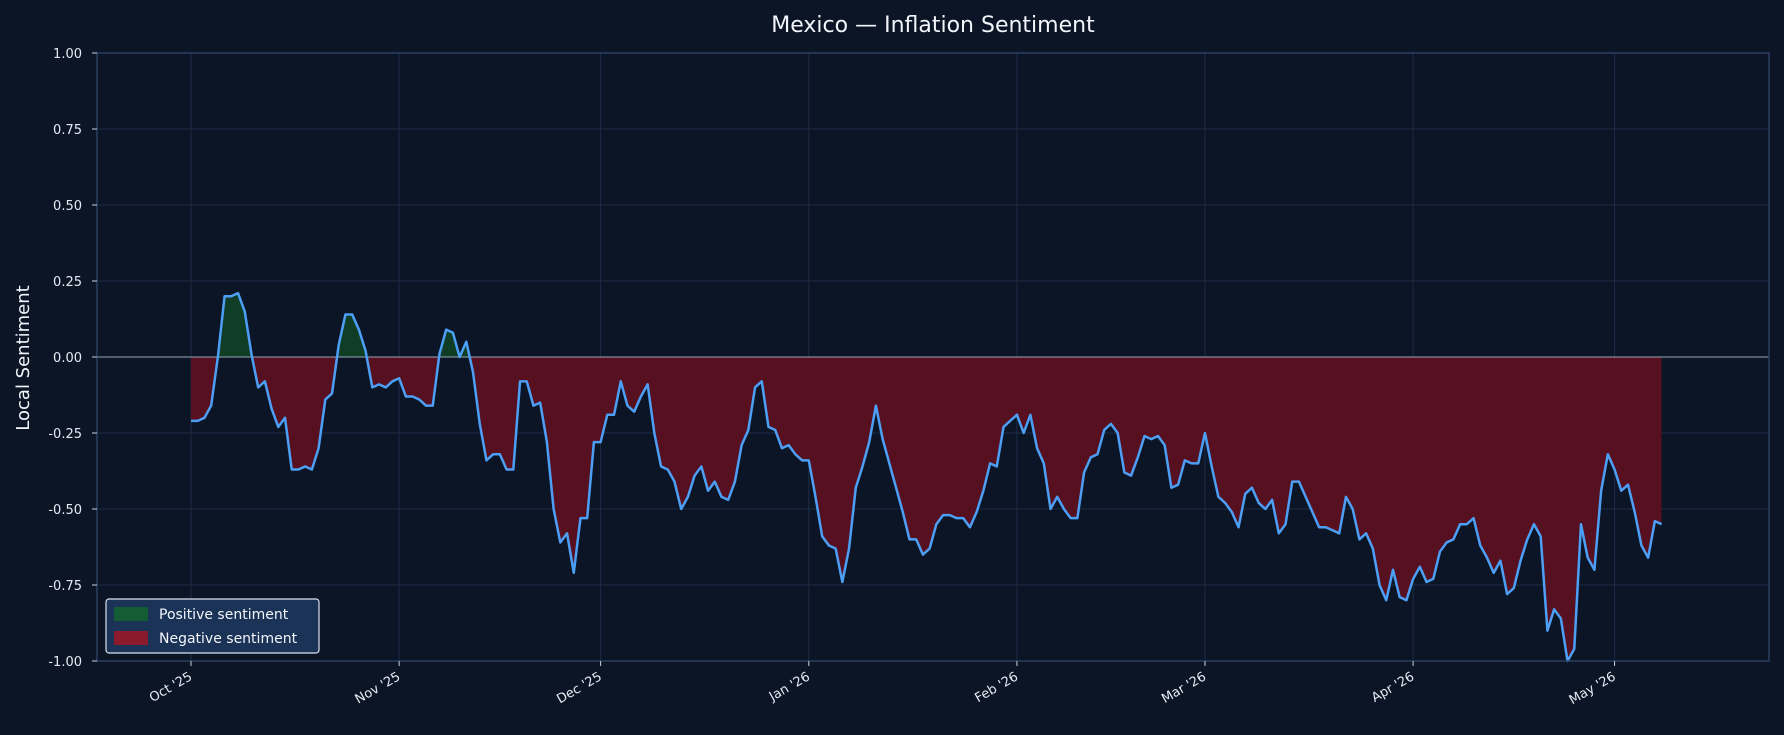 The height and width of the screenshot is (735, 1784). I want to click on y-tick-label: 0.00, so click(67, 358).